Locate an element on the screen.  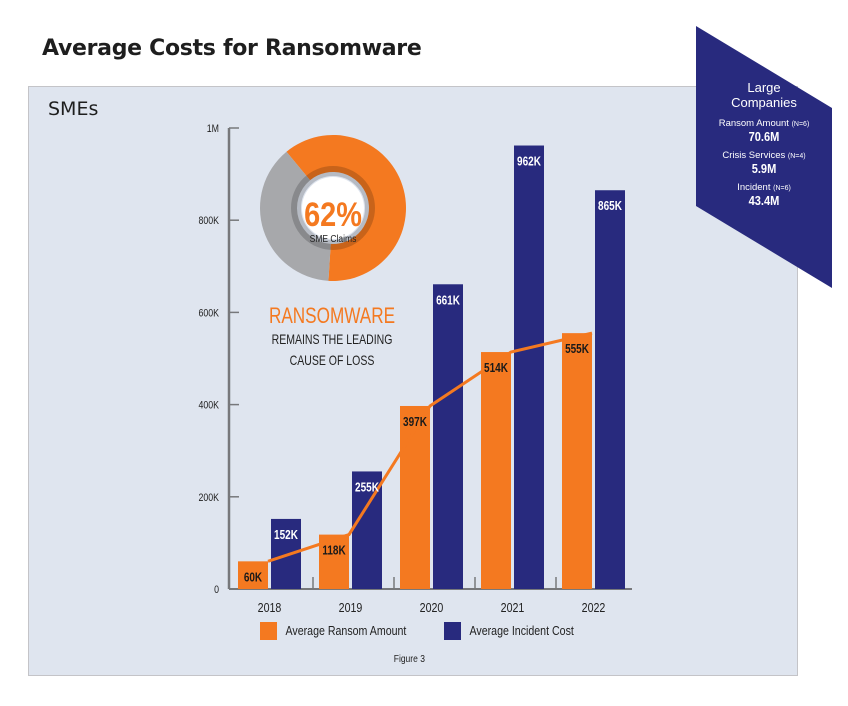
x-axis-labels: 2018 2019 2020 2021 2022 is located at coordinates (432, 607).